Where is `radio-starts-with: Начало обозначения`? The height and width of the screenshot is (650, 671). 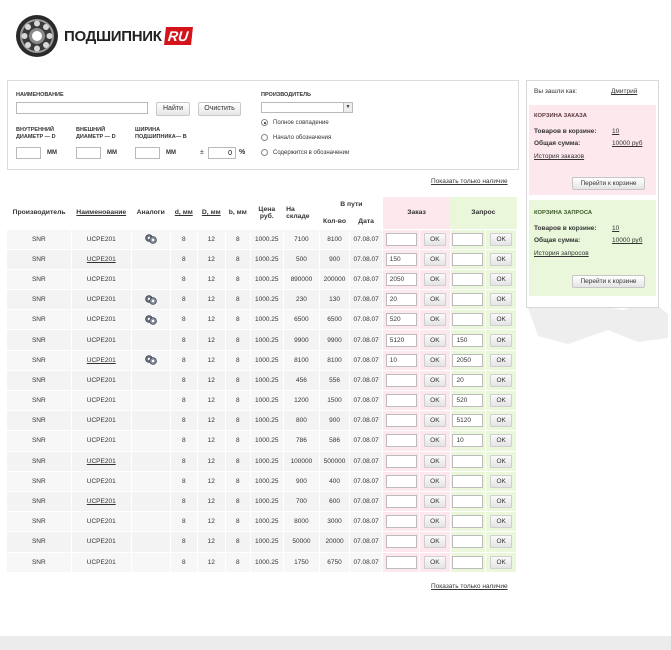 radio-starts-with: Начало обозначения is located at coordinates (296, 137).